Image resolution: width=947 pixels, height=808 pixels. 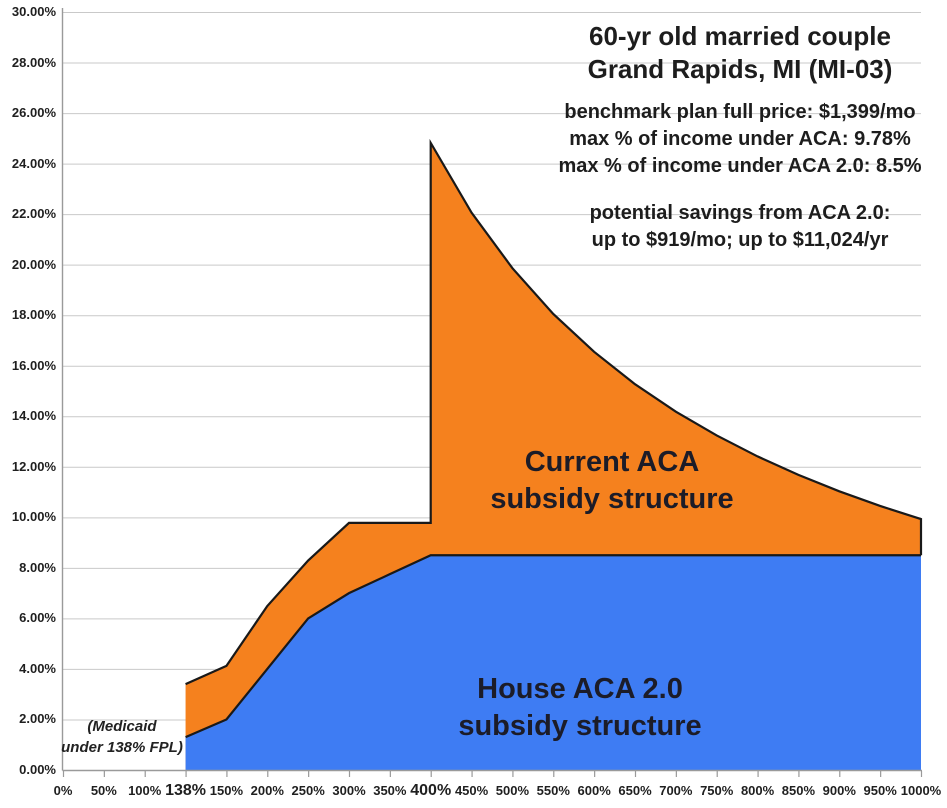 I want to click on chart-title-line2: Grand Rapids, MI (MI-03), so click(x=740, y=69).